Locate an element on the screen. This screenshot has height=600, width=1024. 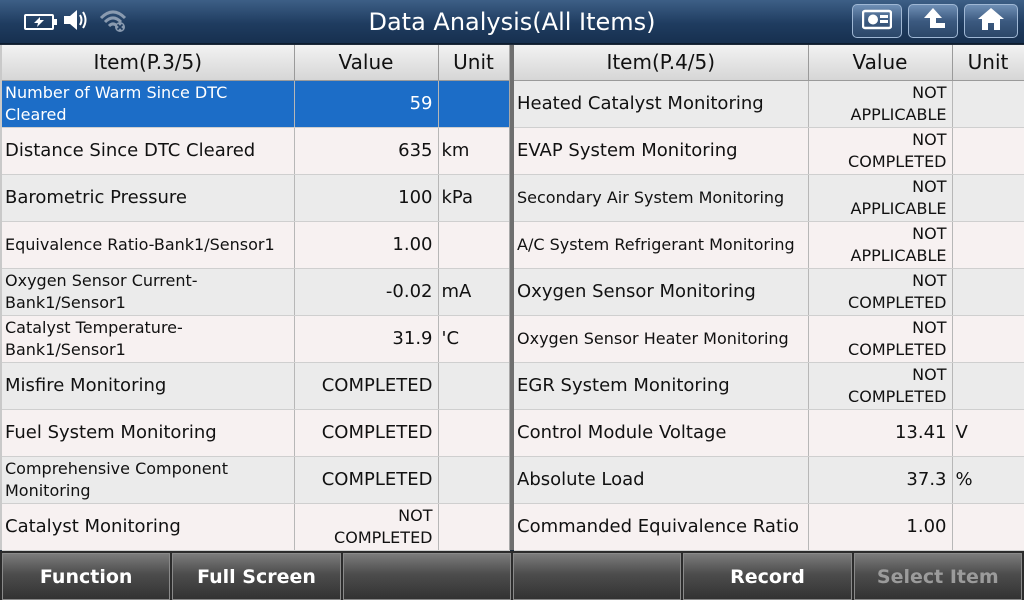
column-header-unit: Unit is located at coordinates (988, 63).